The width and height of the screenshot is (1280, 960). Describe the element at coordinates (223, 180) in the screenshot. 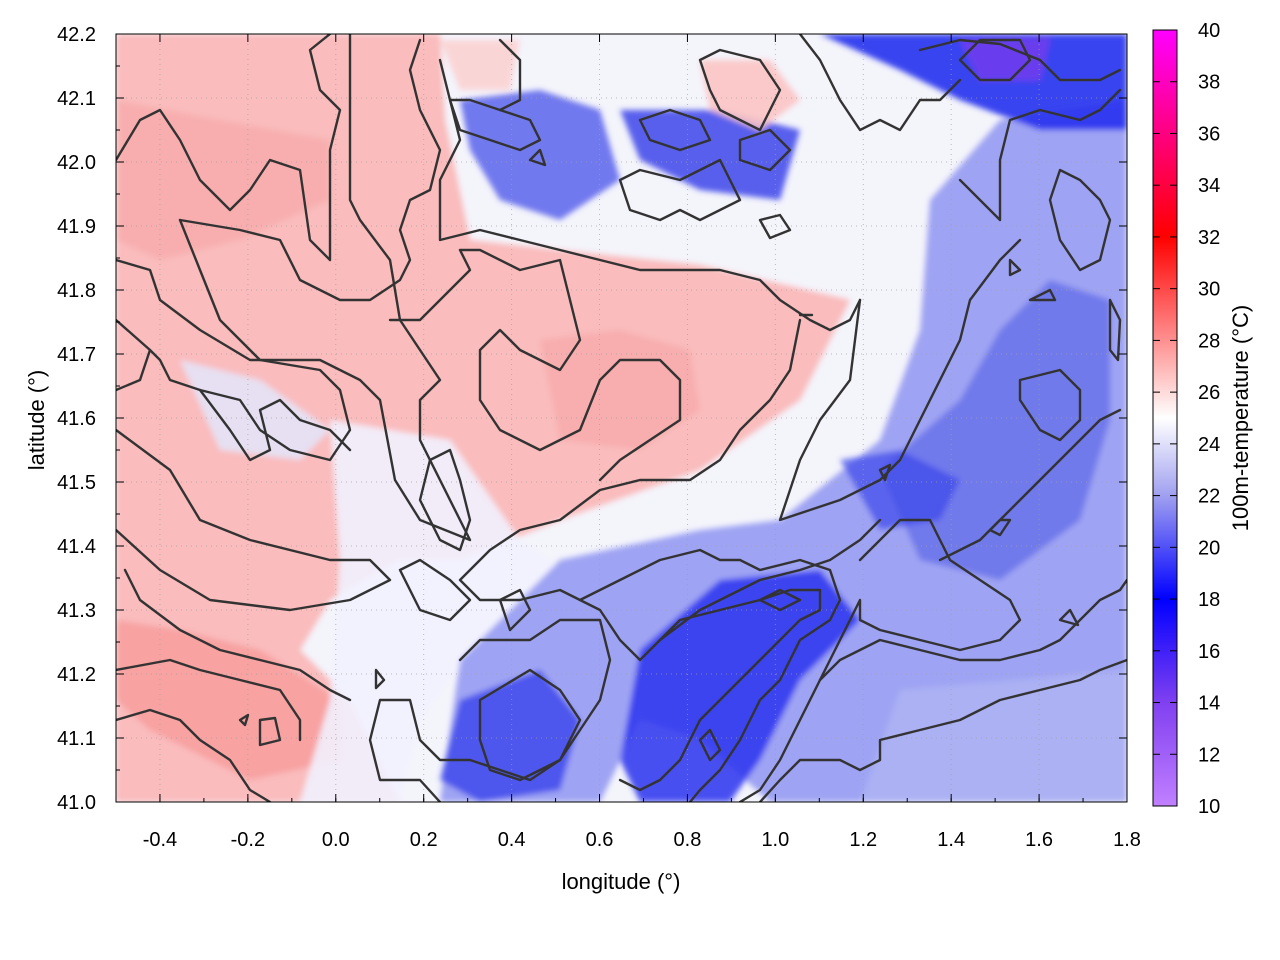

I see `warm-core-northwest` at that location.